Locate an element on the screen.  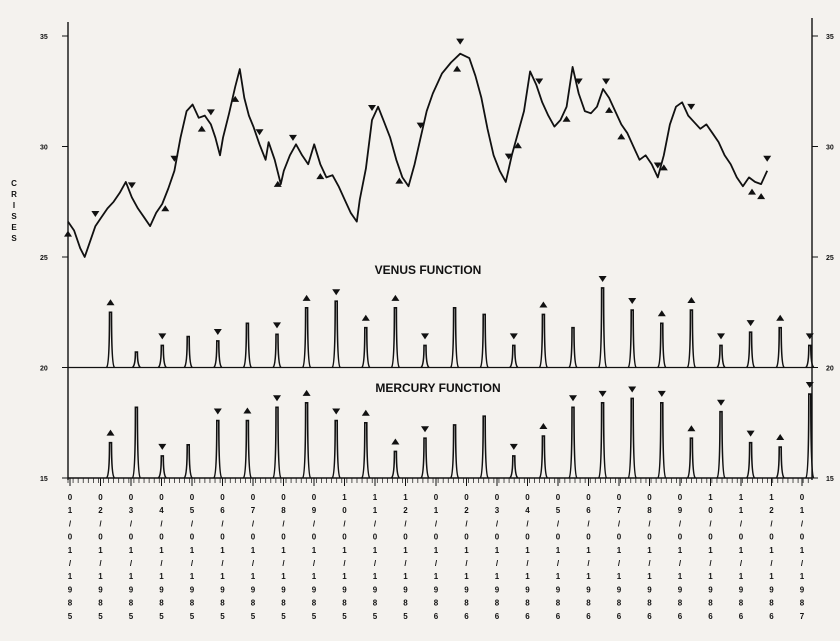
right-tick-label: 30 is located at coordinates (830, 148).